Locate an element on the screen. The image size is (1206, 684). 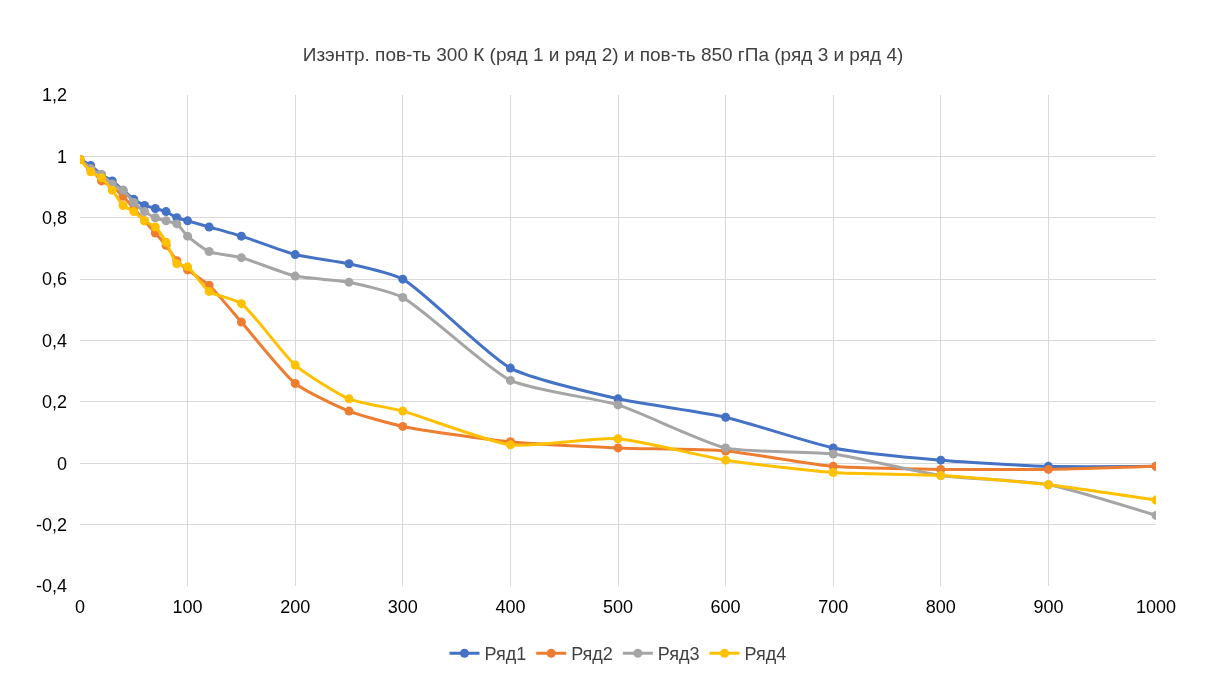
x-tick-label: 900 is located at coordinates (1048, 607).